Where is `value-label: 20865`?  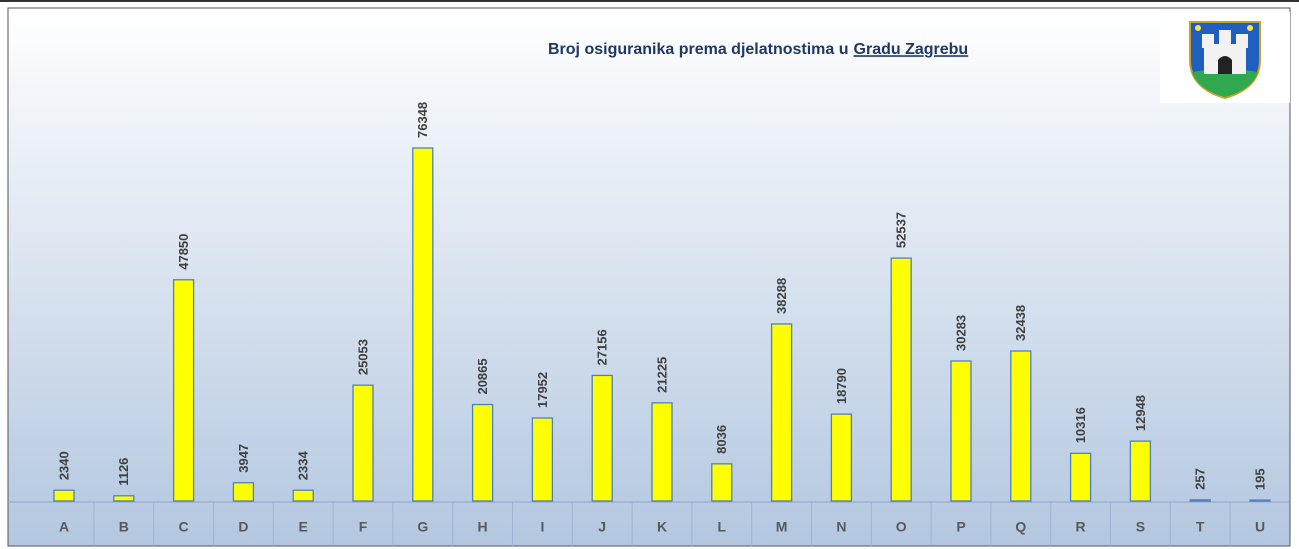
value-label: 20865 is located at coordinates (482, 376).